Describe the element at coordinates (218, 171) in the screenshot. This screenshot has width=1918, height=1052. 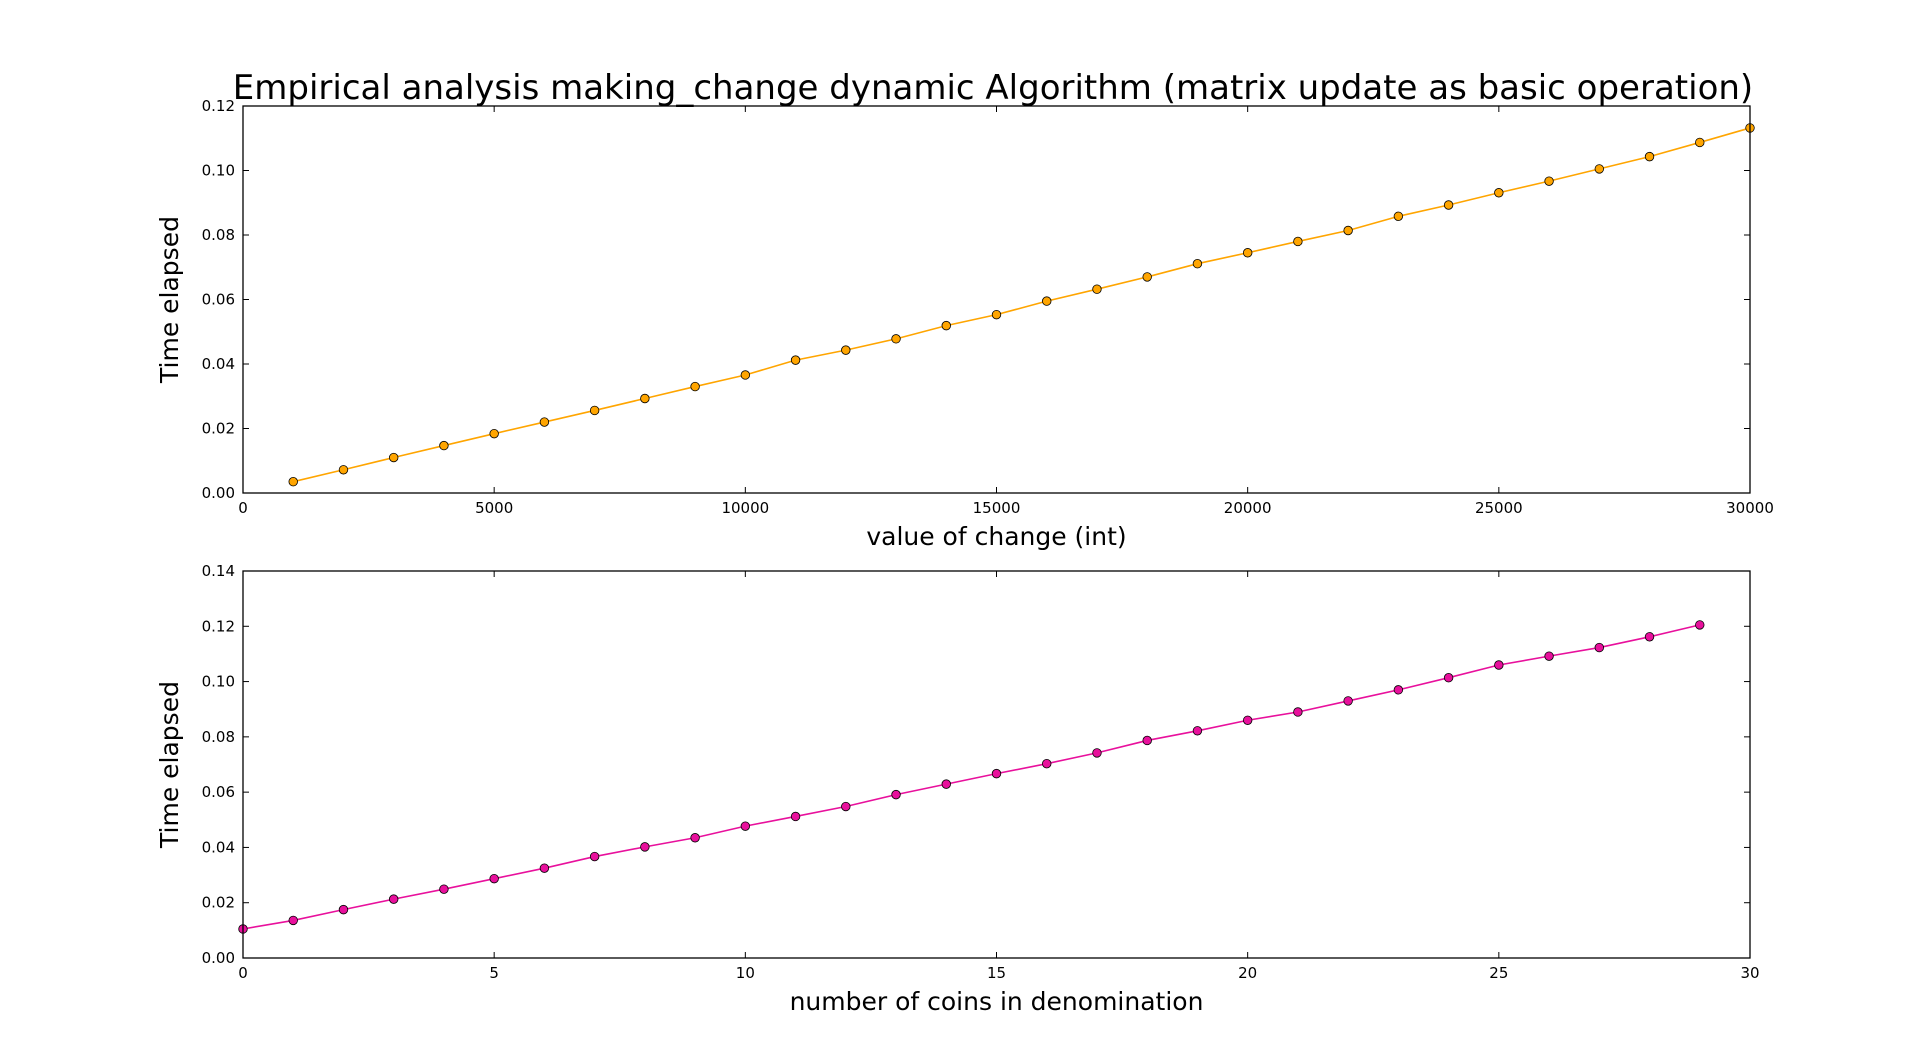
I see `top-y-tick-label: 0.10` at that location.